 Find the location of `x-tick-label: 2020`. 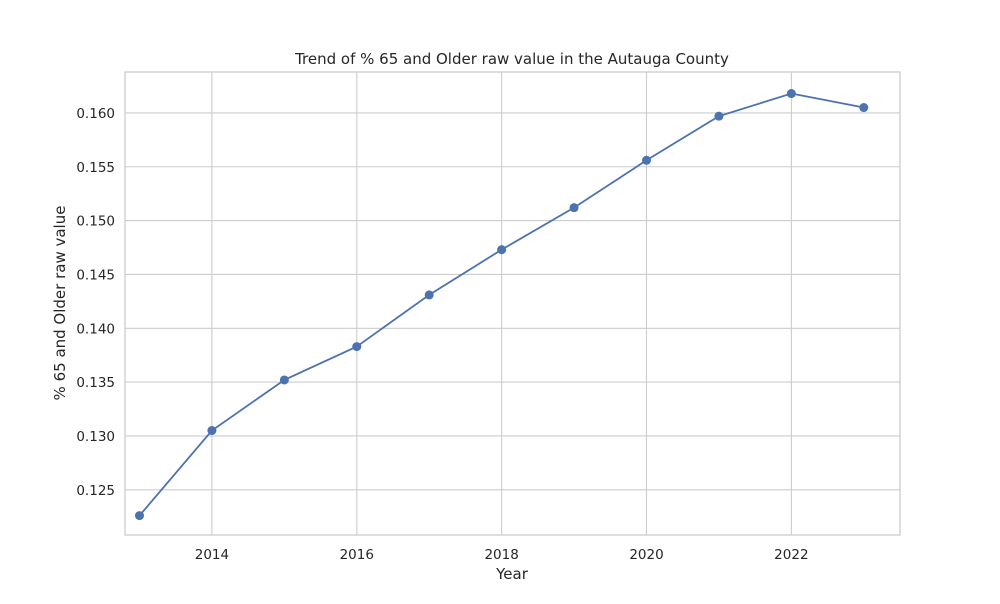

x-tick-label: 2020 is located at coordinates (646, 555).